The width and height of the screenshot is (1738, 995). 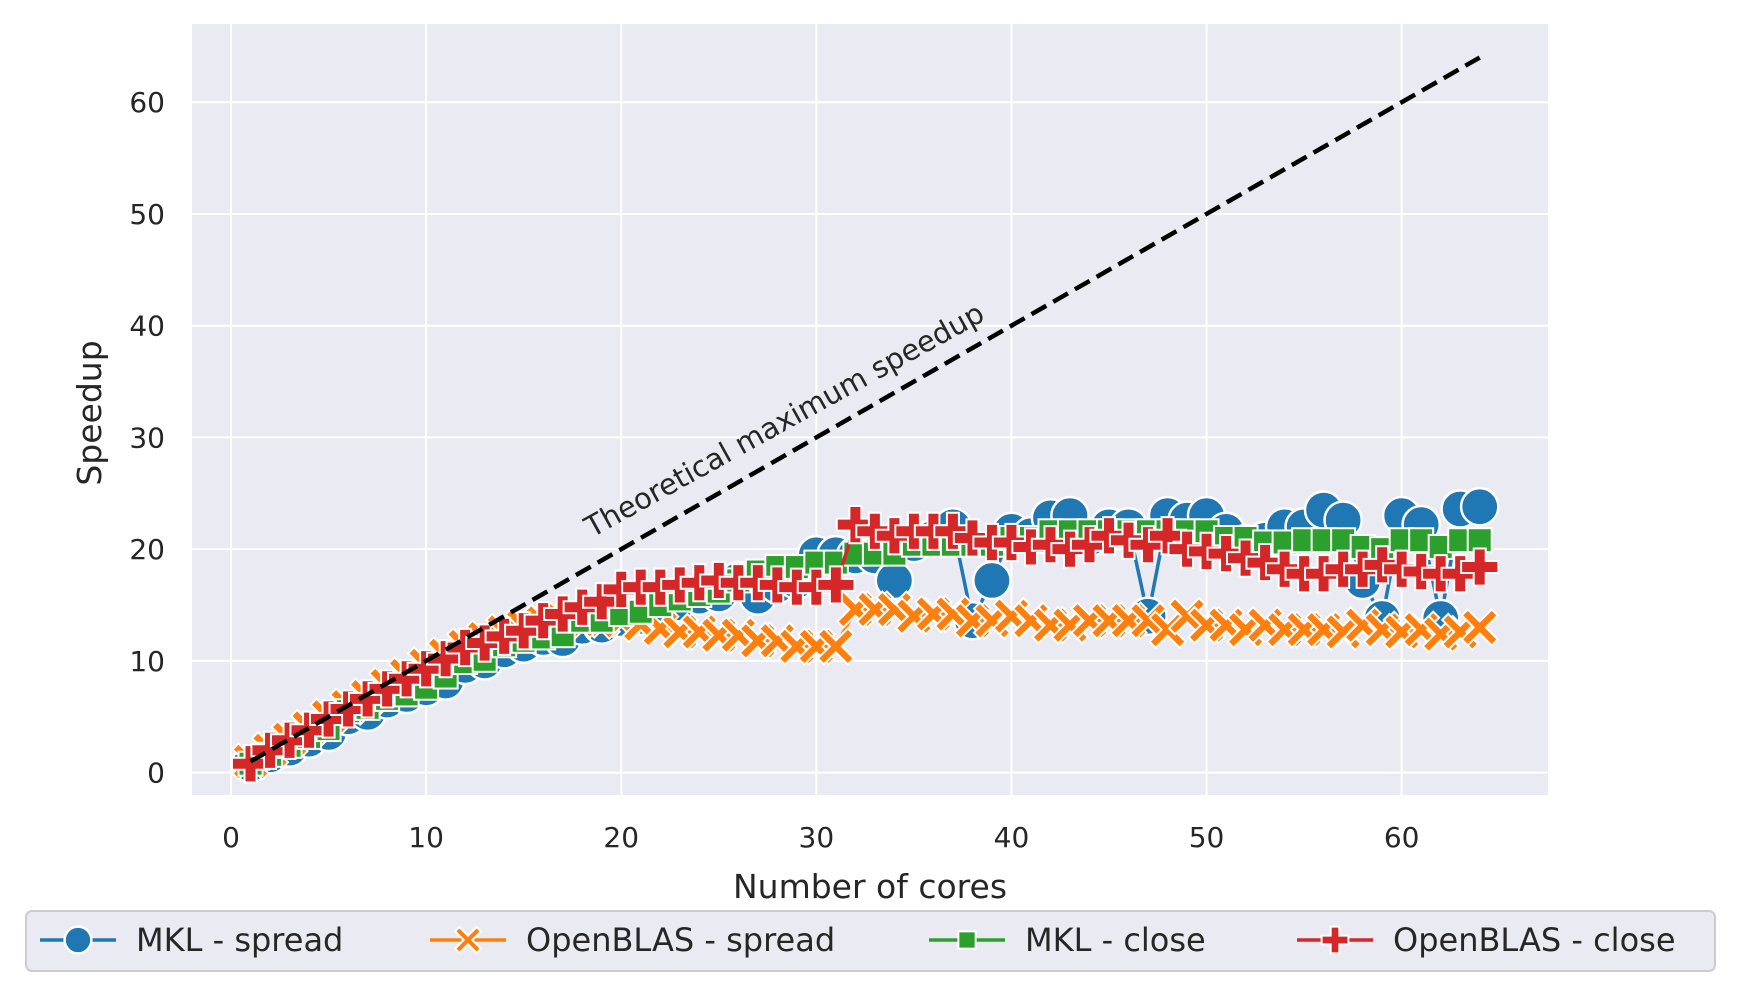 I want to click on legend-label: MKL - close, so click(x=1115, y=940).